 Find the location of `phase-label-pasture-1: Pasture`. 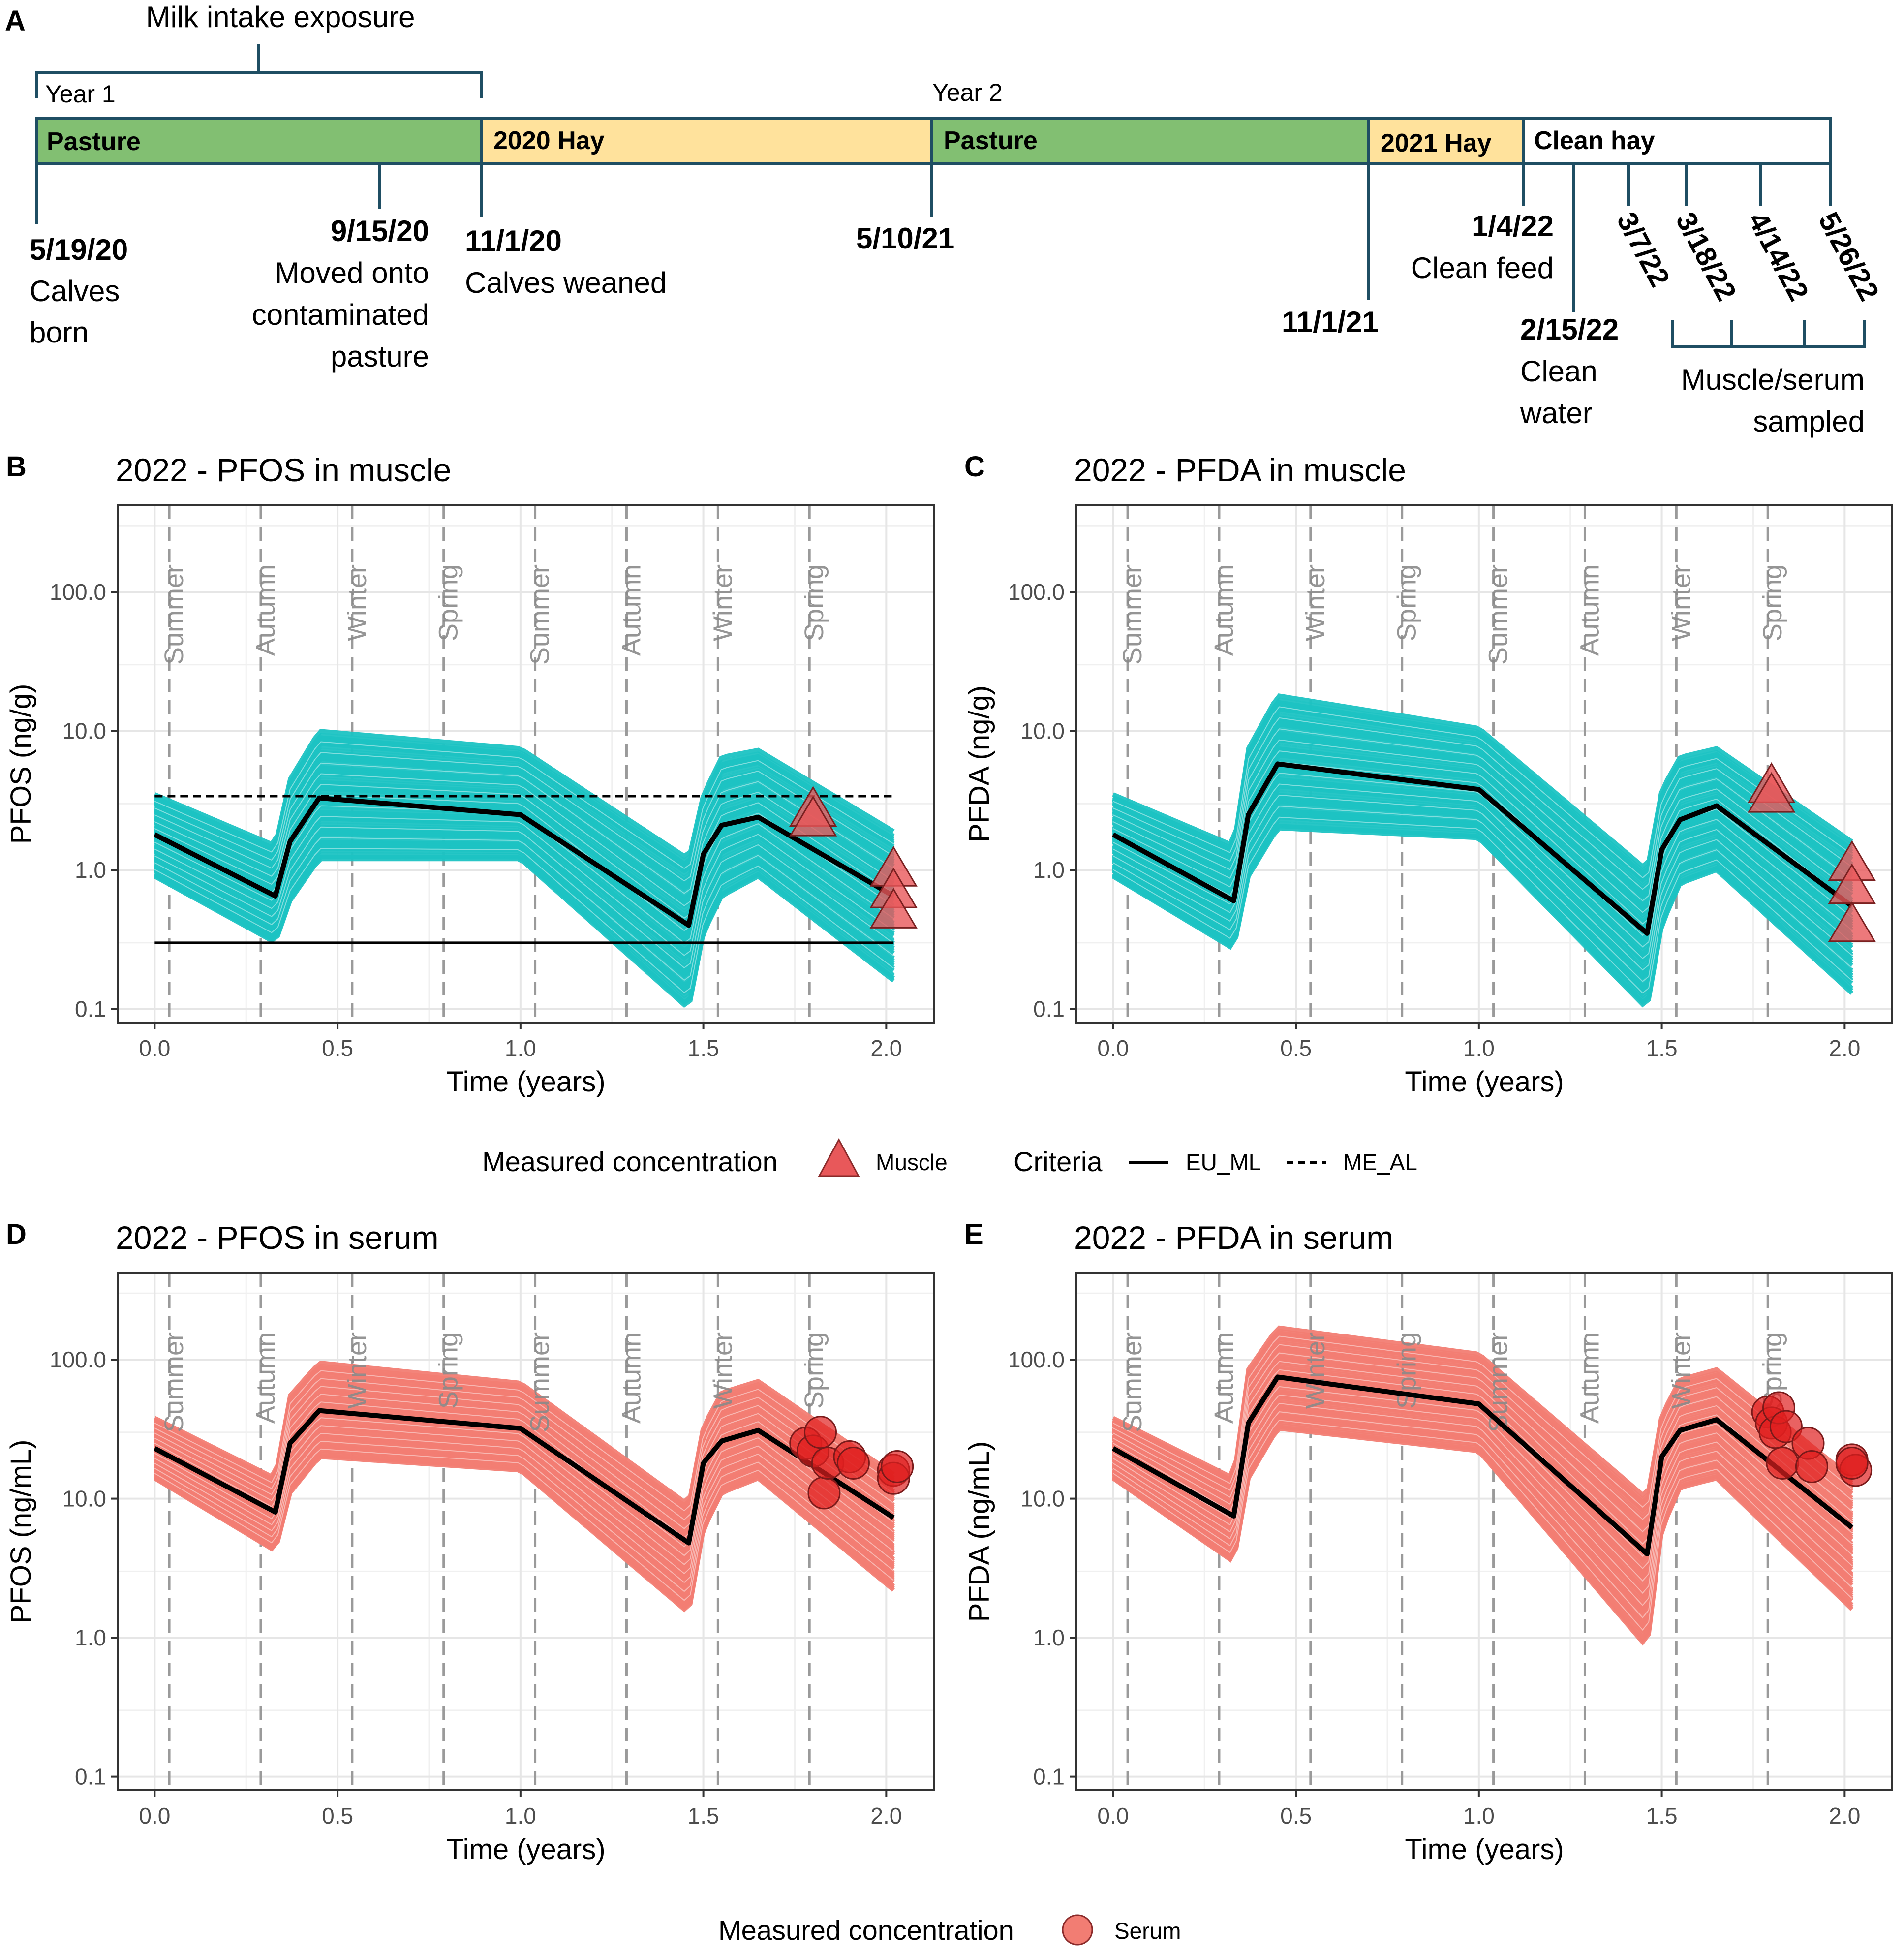

phase-label-pasture-1: Pasture is located at coordinates (94, 142).